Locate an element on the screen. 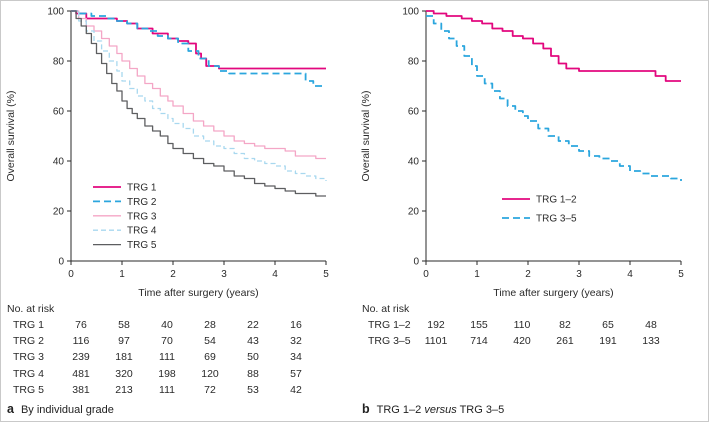 The width and height of the screenshot is (709, 422). risk-value: 22 is located at coordinates (253, 325).